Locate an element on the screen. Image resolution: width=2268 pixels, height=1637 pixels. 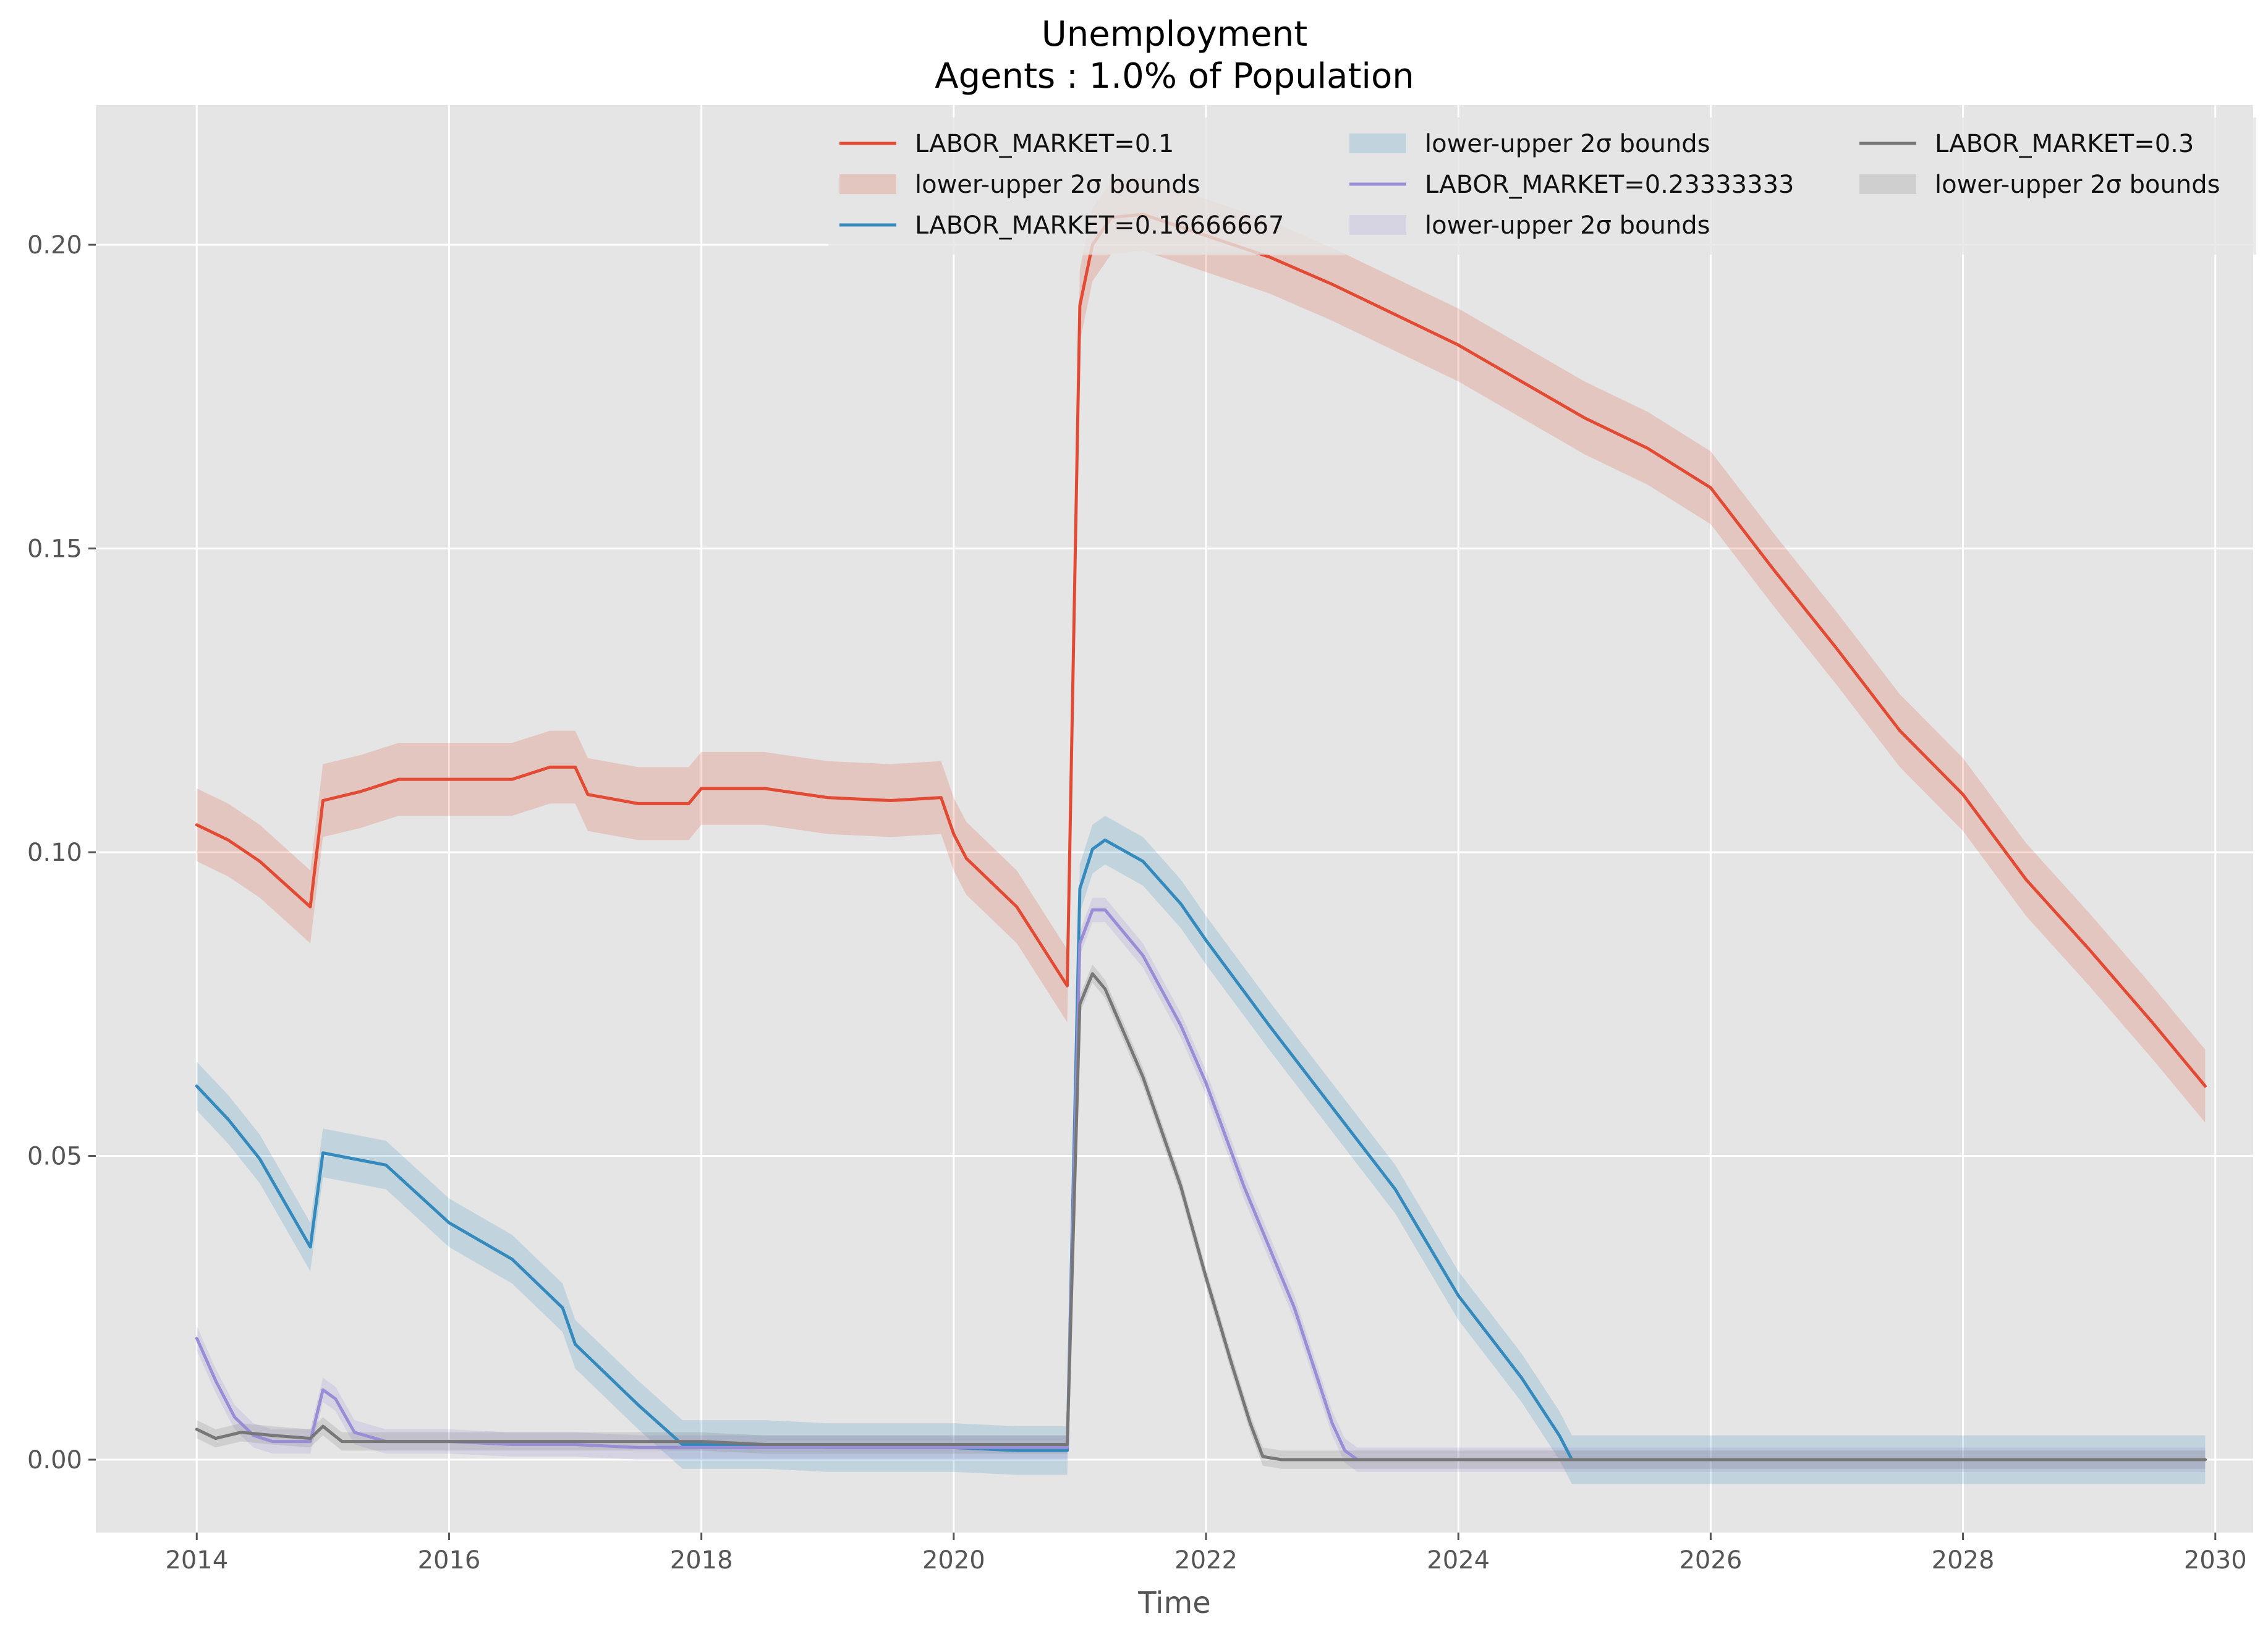
x-tick-label: 2030 is located at coordinates (2215, 1560).